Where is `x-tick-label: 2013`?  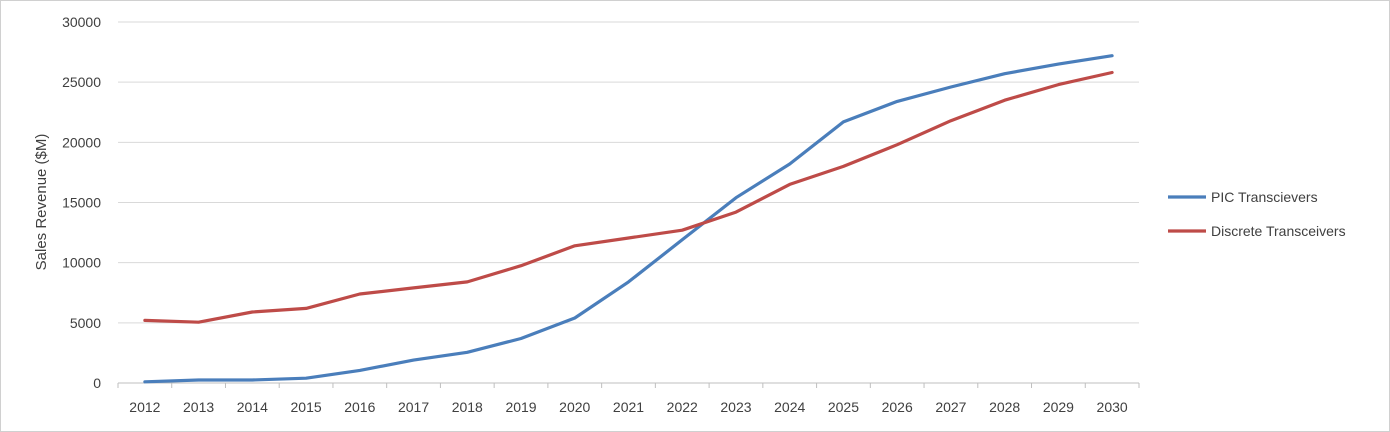
x-tick-label: 2013 is located at coordinates (198, 407).